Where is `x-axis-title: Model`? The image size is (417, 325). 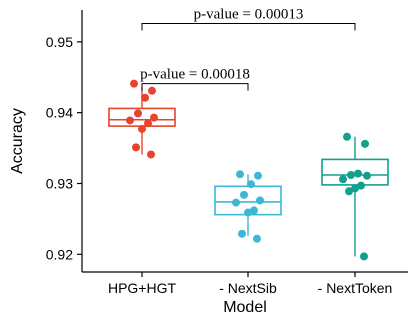 x-axis-title: Model is located at coordinates (245, 307).